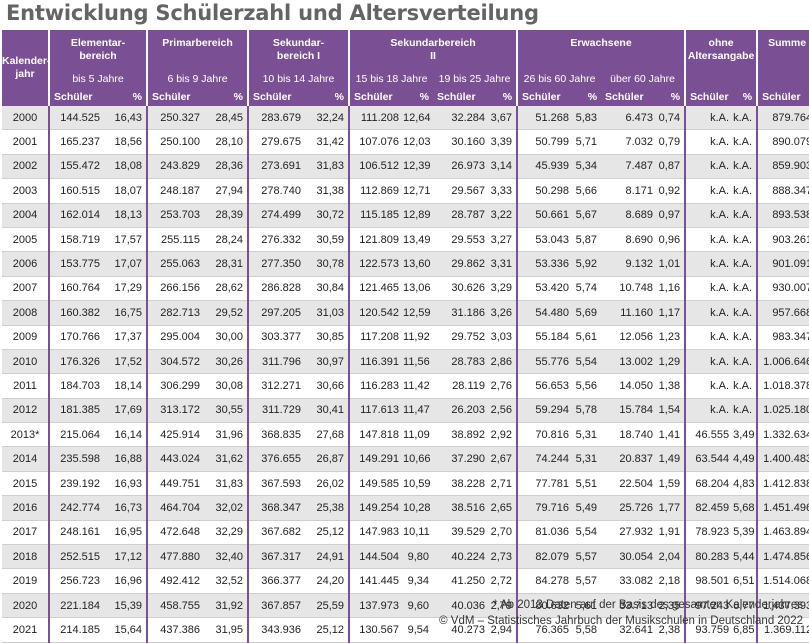  I want to click on table-cell: 53.420, so click(545, 289).